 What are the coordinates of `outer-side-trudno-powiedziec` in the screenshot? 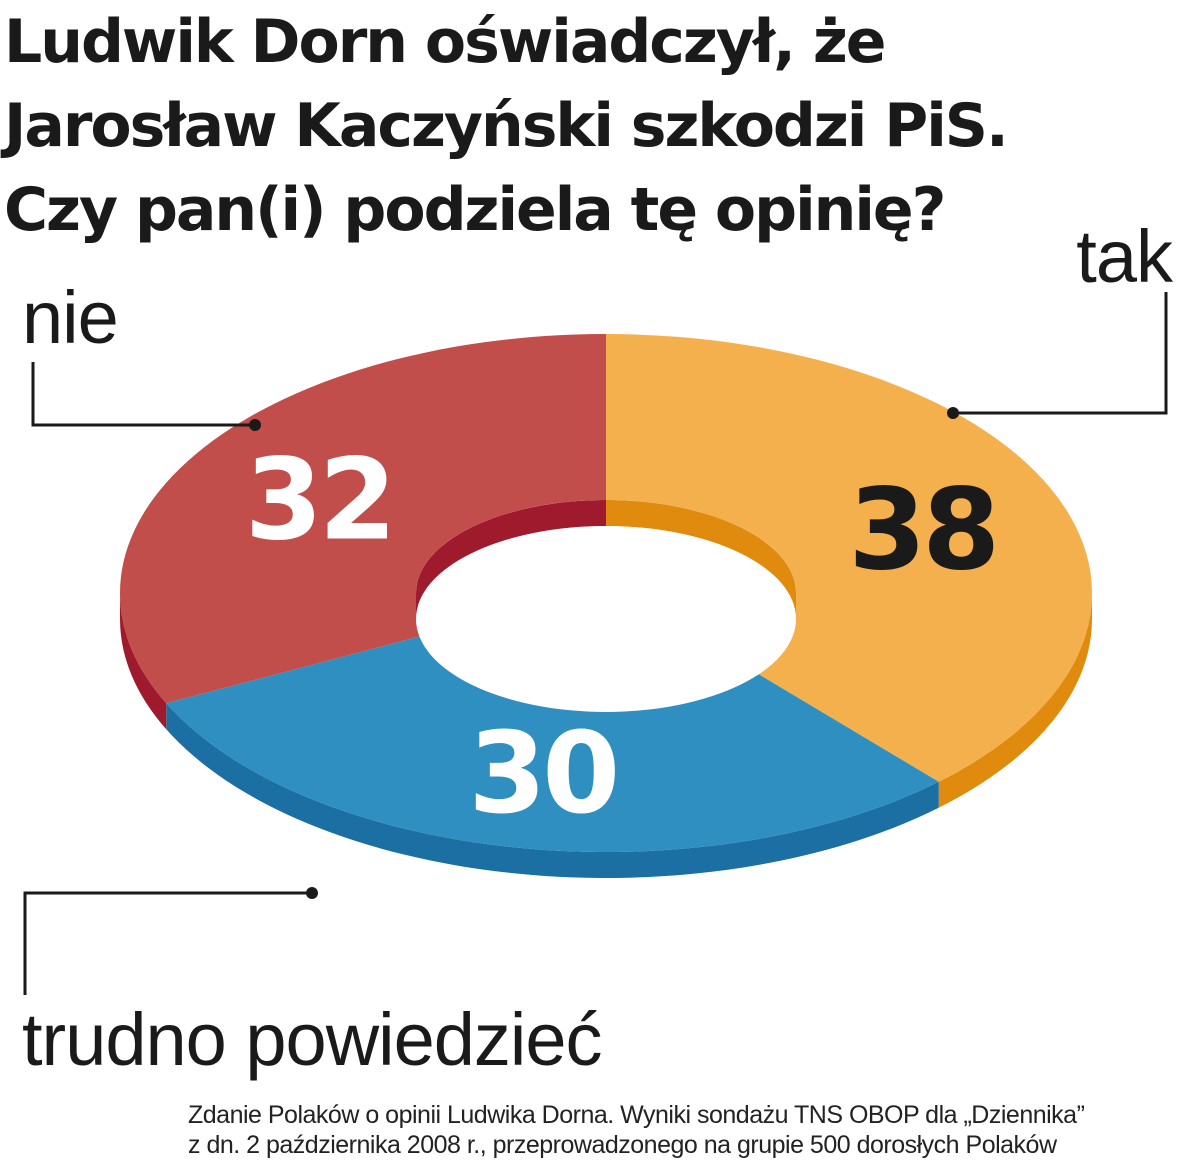 It's located at (552, 791).